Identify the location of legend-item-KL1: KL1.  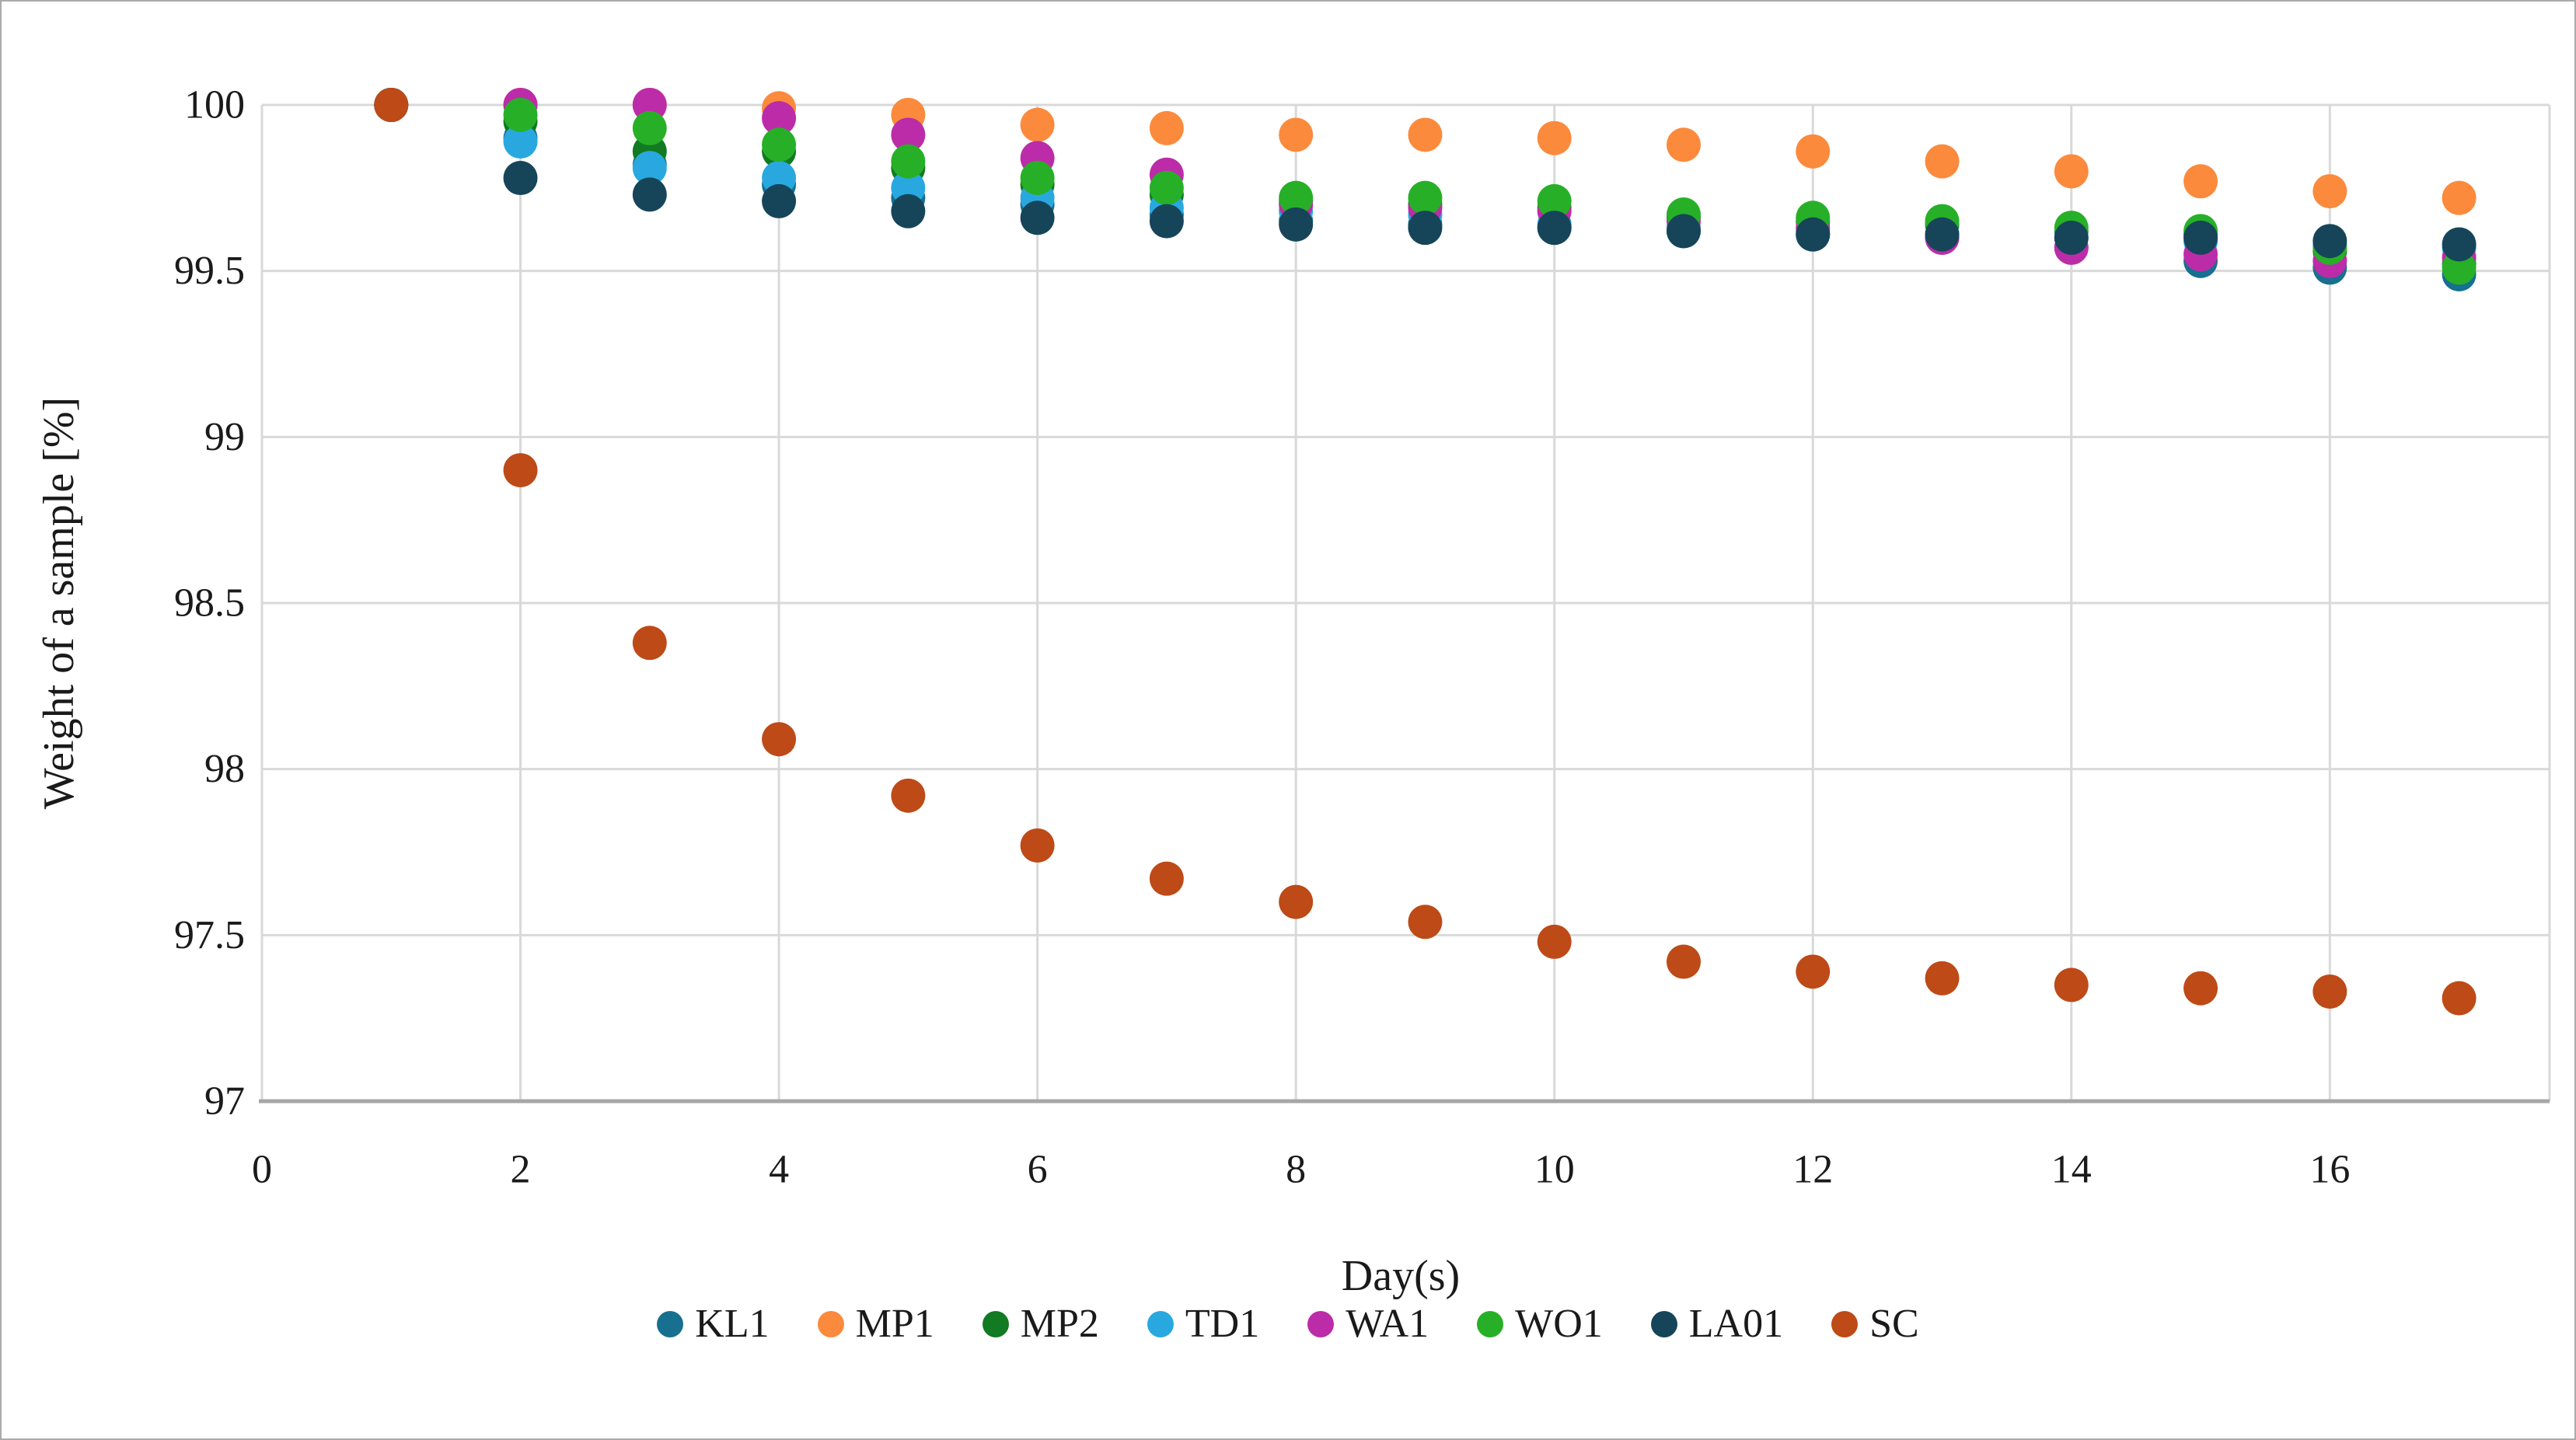
(713, 1324).